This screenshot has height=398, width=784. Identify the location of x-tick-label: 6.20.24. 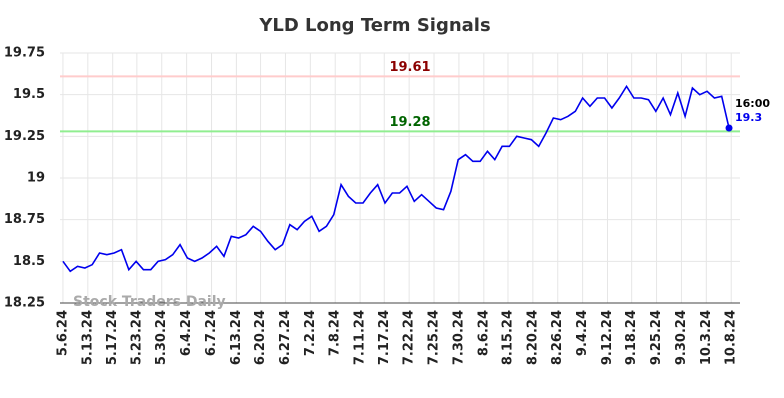
(260, 337).